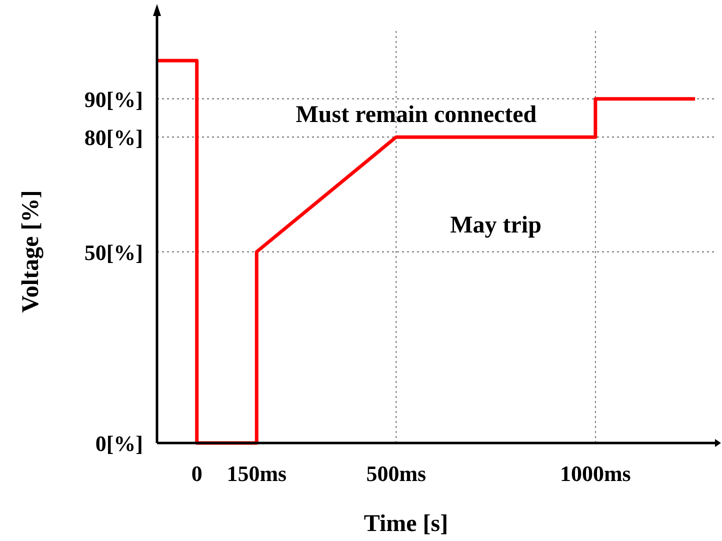 The width and height of the screenshot is (722, 541). I want to click on y-tick-label: 90[%], so click(113, 99).